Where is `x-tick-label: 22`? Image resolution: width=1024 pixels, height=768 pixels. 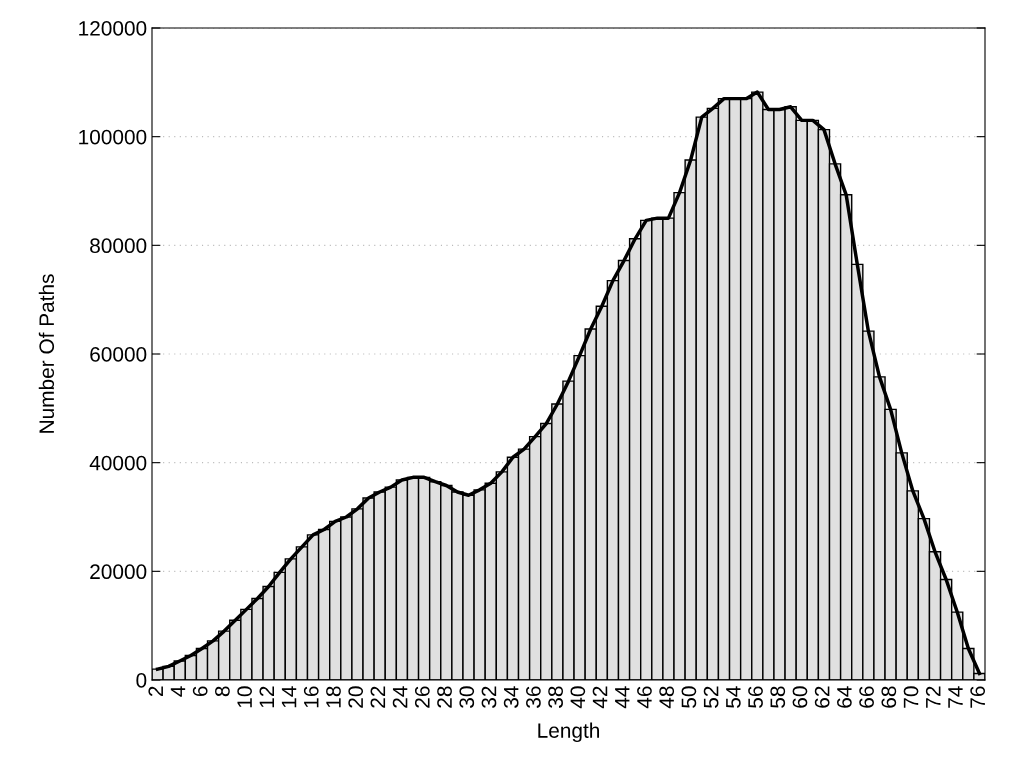 x-tick-label: 22 is located at coordinates (378, 697).